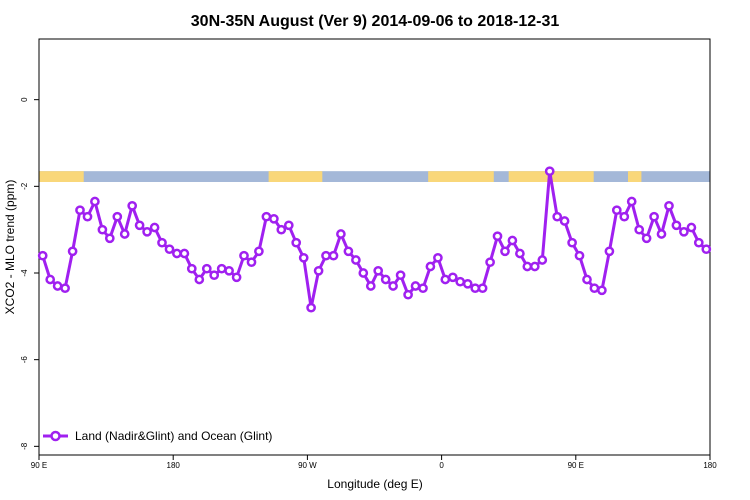 The width and height of the screenshot is (750, 500). Describe the element at coordinates (173, 436) in the screenshot. I see `legend-entry-label: Land (Nadir&Glint) and Ocean (Glint)` at that location.